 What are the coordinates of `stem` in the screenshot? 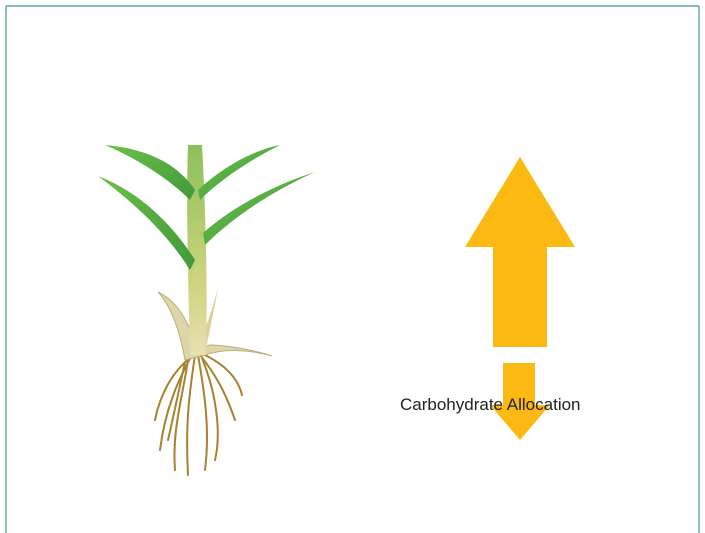 It's located at (197, 250).